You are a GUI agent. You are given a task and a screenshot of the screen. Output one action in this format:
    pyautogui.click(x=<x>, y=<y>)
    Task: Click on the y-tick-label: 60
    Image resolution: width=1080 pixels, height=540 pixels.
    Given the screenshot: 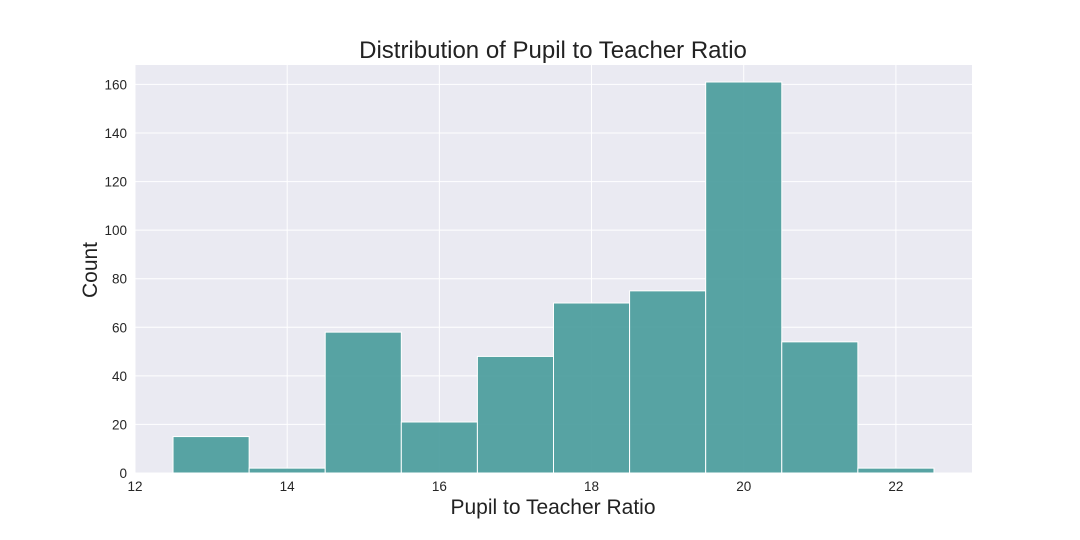 What is the action you would take?
    pyautogui.click(x=119, y=327)
    